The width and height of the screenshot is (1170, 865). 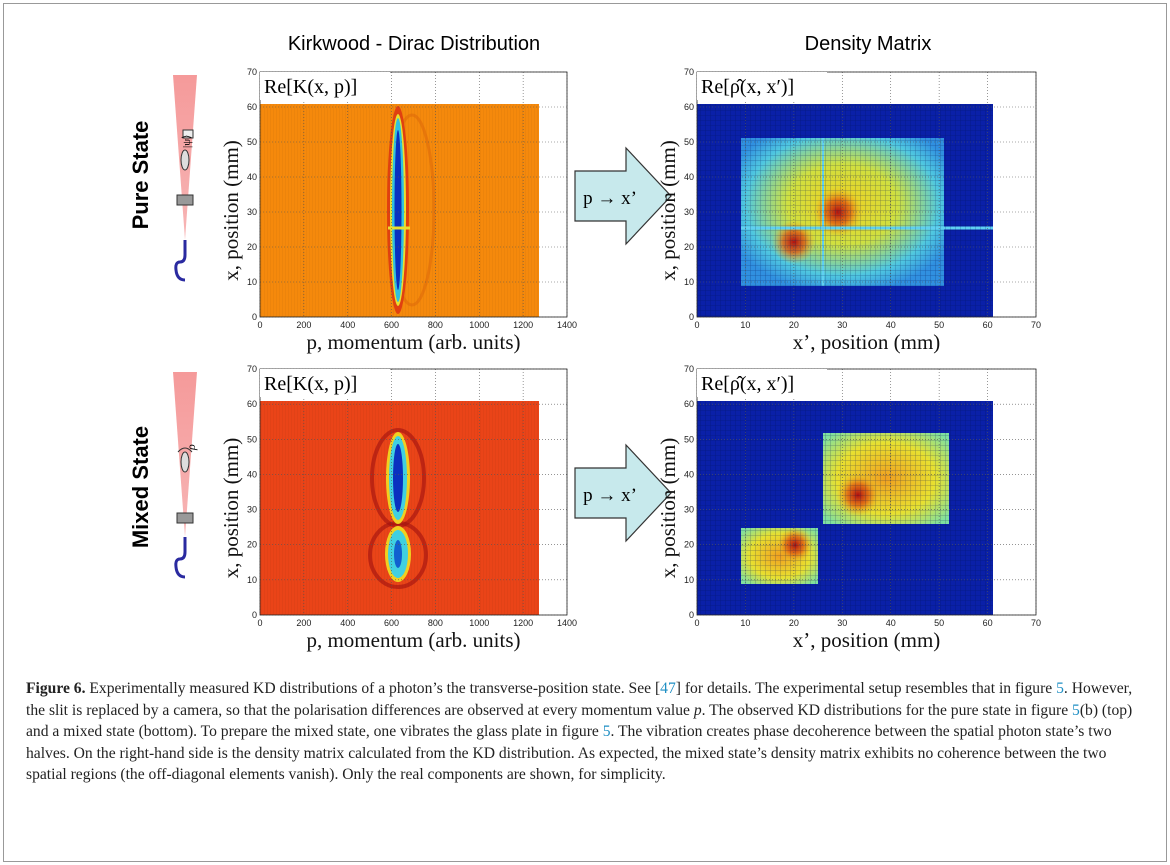 I want to click on x-tick-label: 60, so click(x=988, y=623).